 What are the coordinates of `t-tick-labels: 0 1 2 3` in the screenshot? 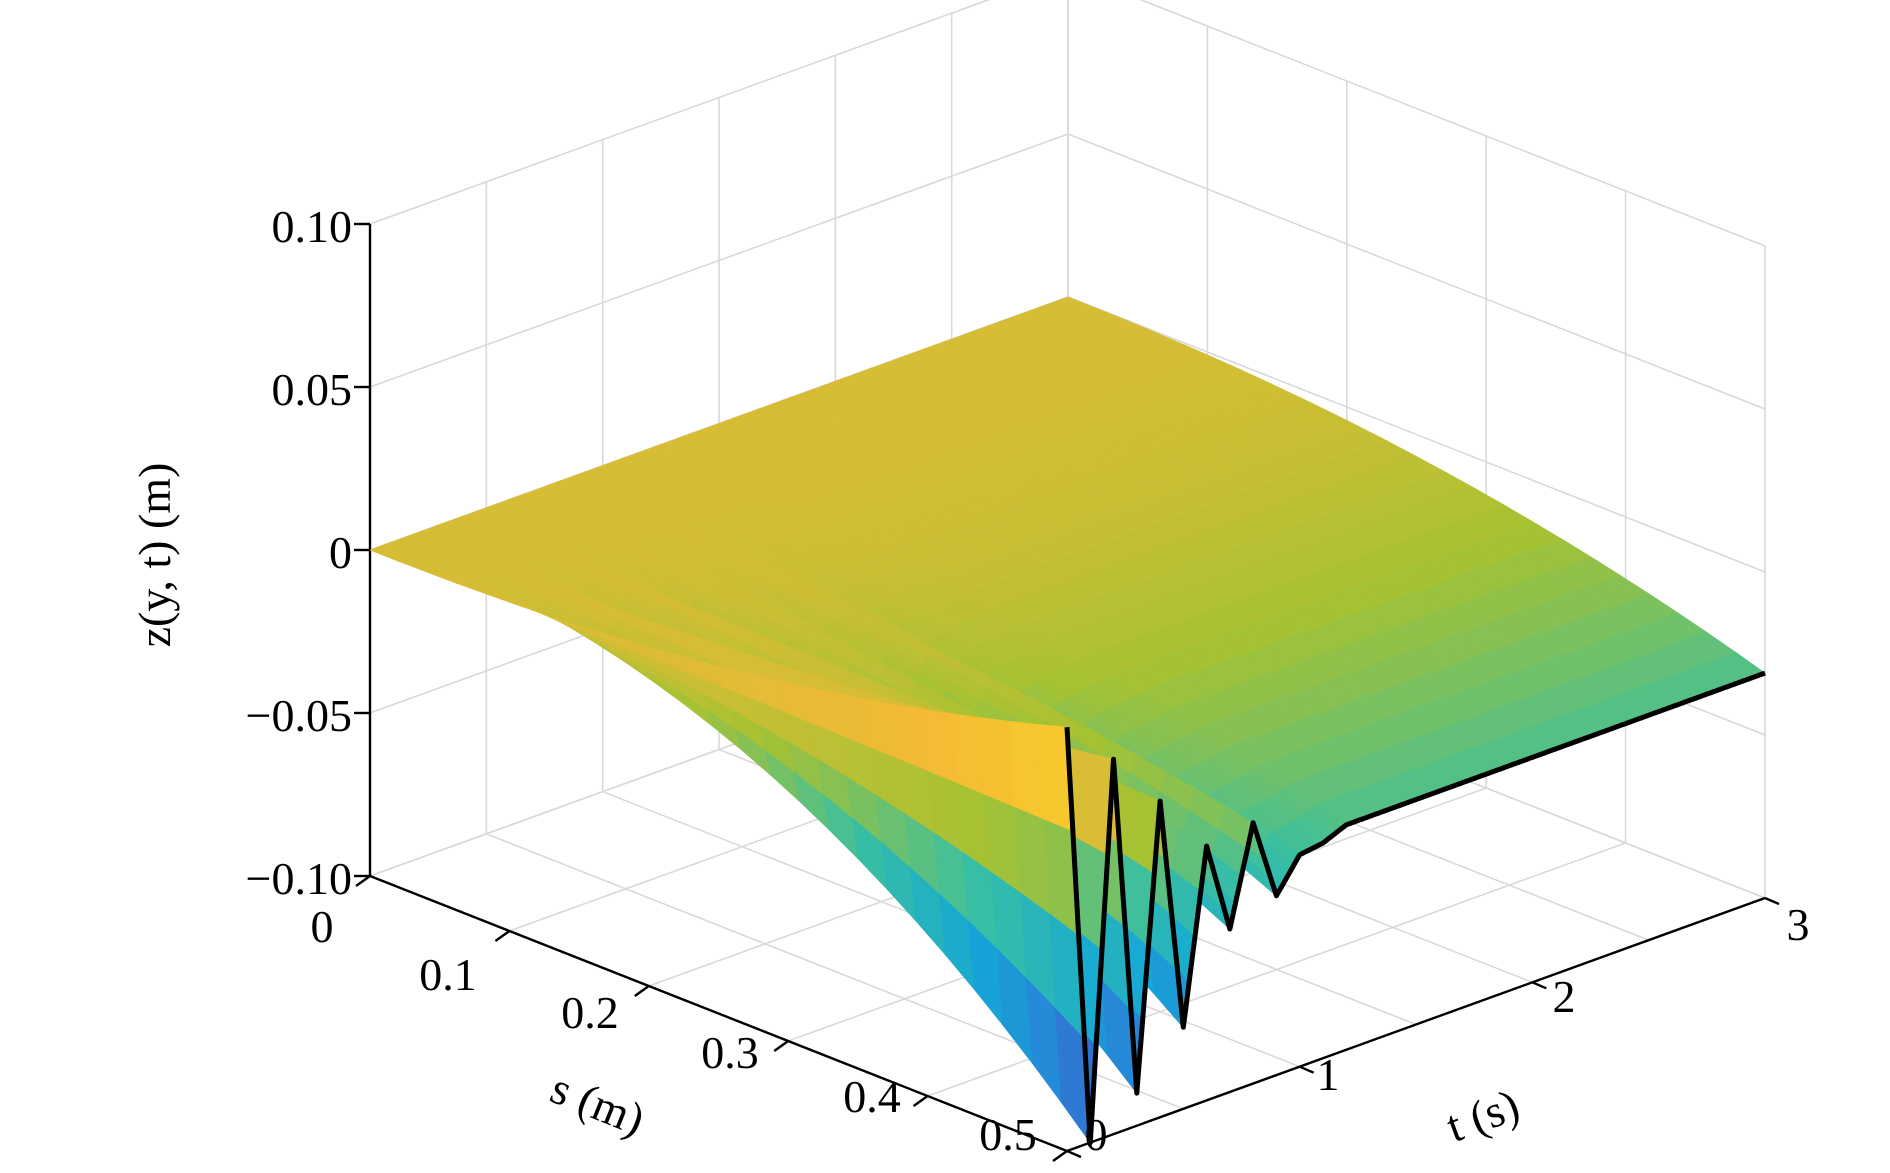 It's located at (1447, 1029).